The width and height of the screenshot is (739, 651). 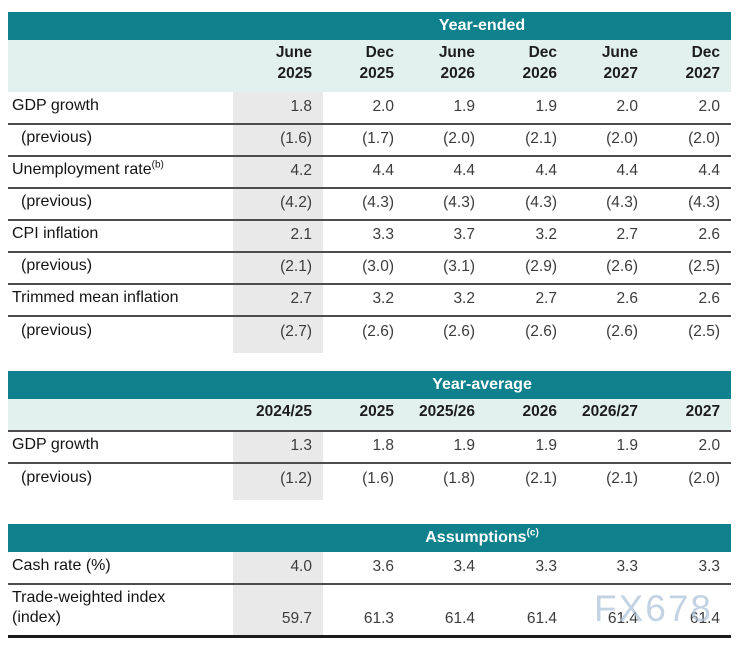 I want to click on row-label: Cash rate (%), so click(x=120, y=568).